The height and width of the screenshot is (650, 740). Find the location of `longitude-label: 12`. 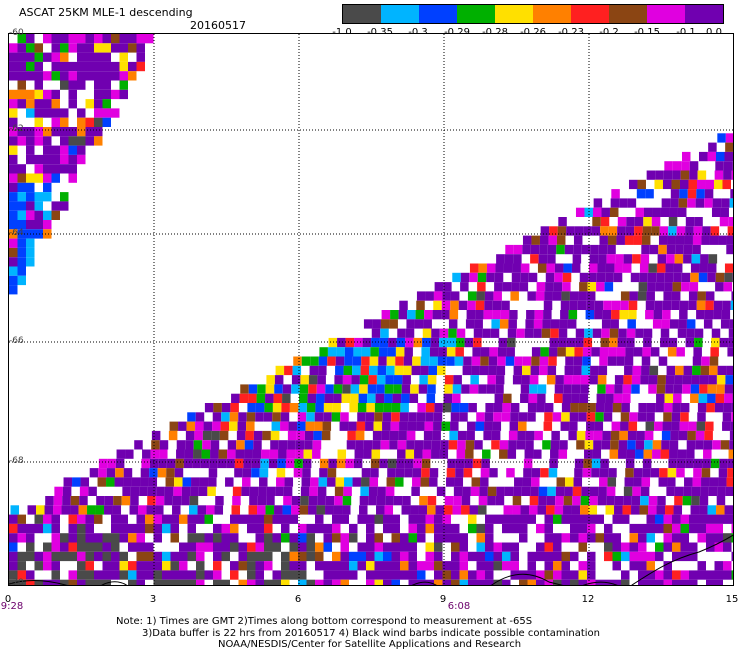

longitude-label: 12 is located at coordinates (588, 599).